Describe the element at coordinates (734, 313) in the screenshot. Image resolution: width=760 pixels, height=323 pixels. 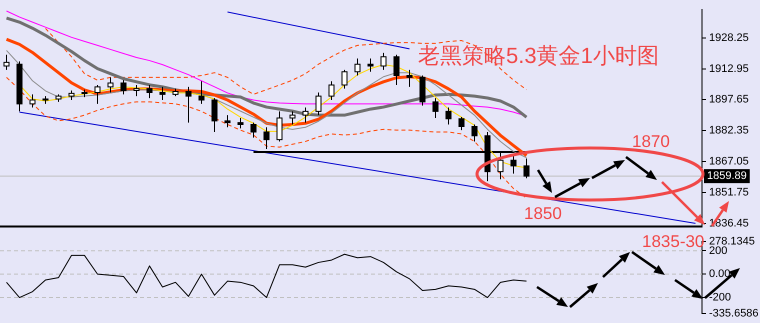
I see `y-tick-label: -335.6586` at that location.